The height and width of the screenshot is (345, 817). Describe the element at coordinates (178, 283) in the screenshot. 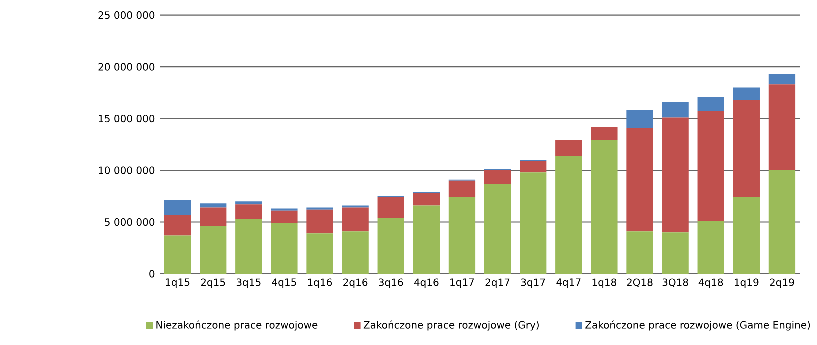

I see `x-tick-label: 1q15` at that location.